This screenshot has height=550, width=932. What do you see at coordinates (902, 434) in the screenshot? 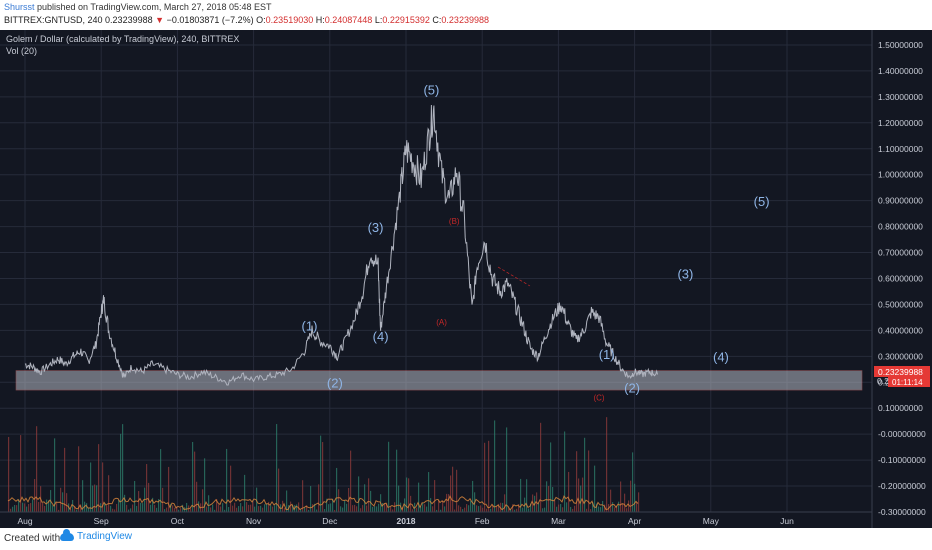
I see `price-tick-label: -0.00000000` at bounding box center [902, 434].